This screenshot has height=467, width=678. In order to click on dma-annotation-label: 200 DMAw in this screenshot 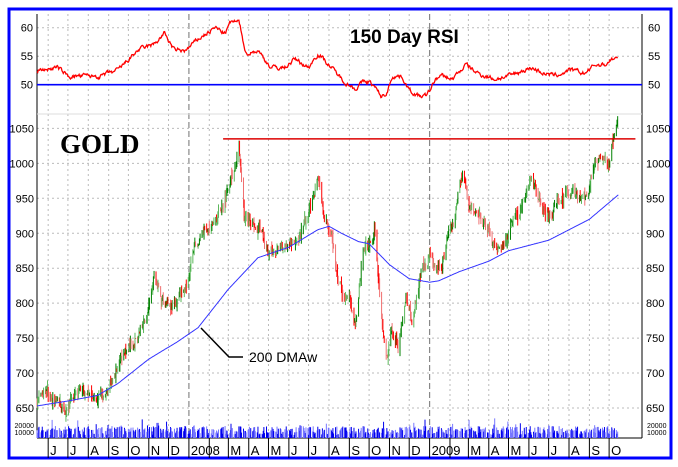, I will do `click(283, 357)`.